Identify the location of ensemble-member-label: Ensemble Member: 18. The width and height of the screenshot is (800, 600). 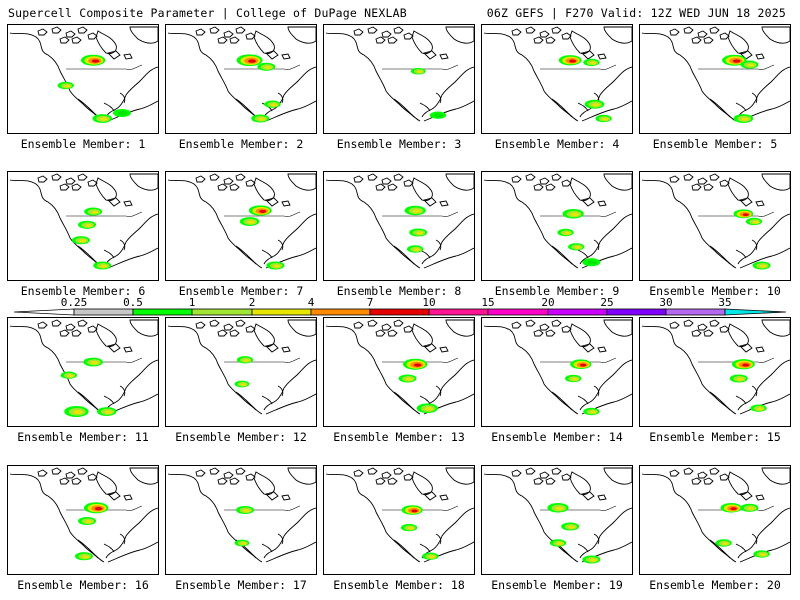
(399, 585).